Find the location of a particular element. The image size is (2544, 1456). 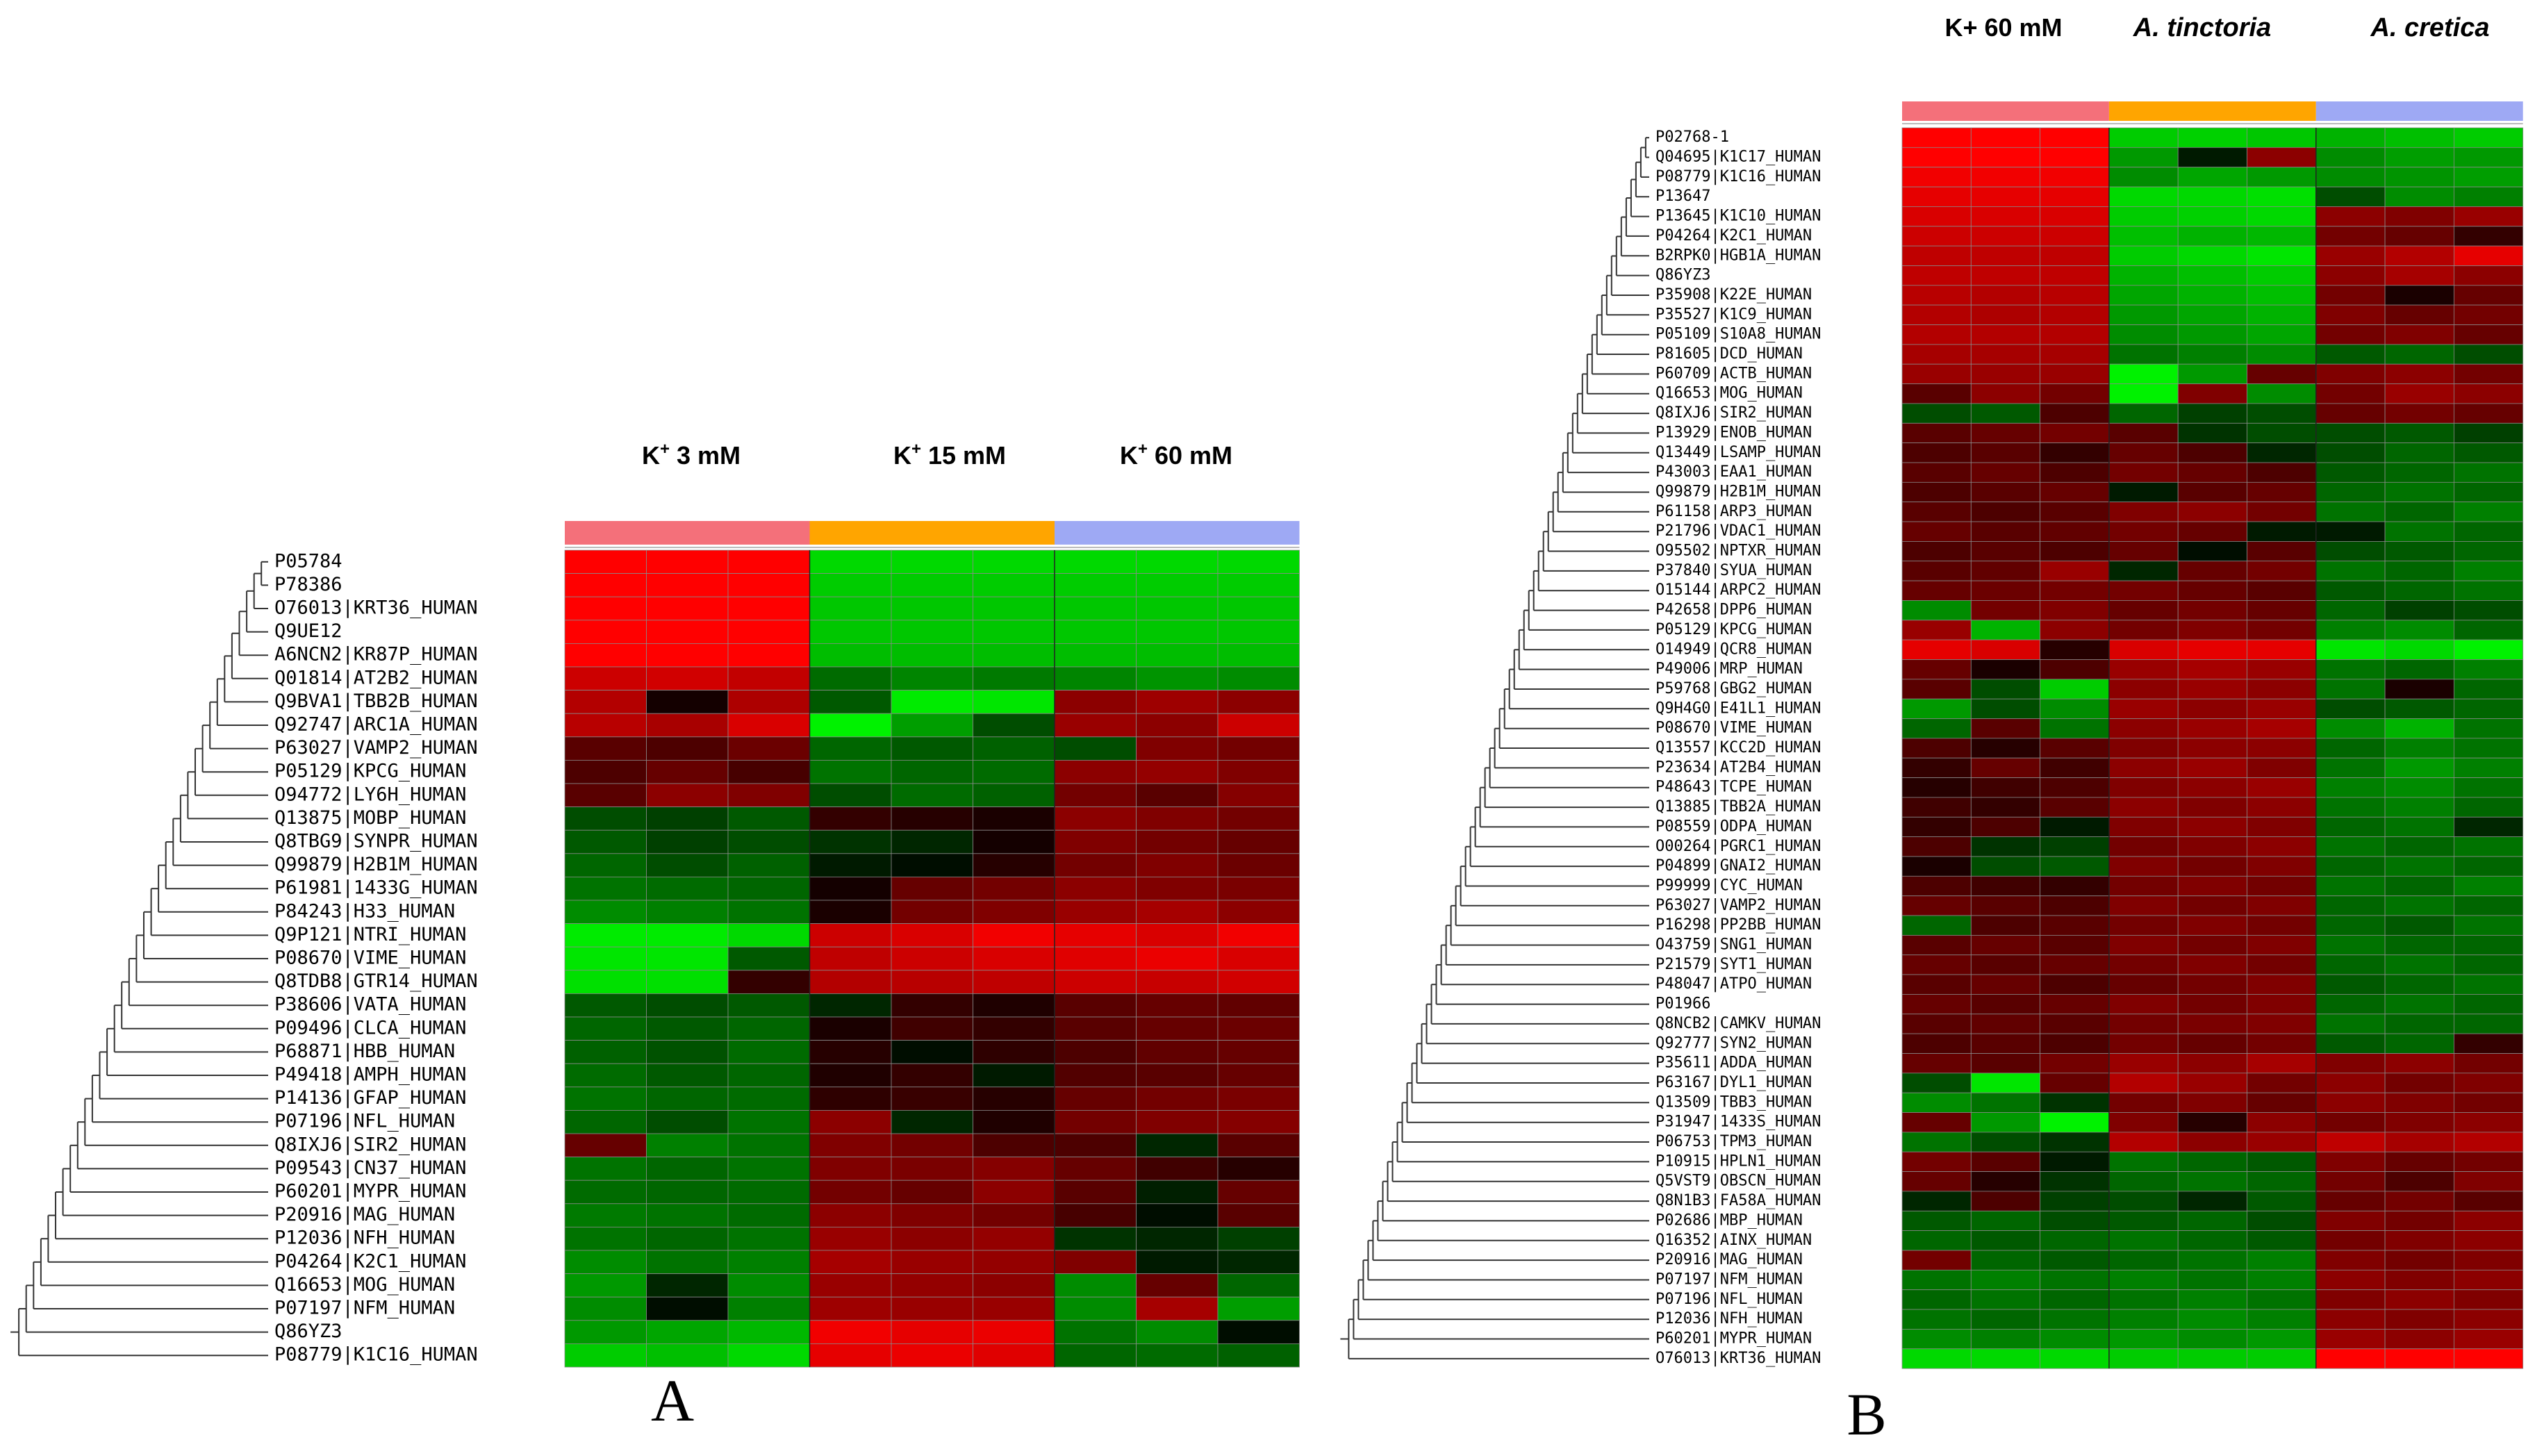

row-label: Q13509|TBB3_HUMAN is located at coordinates (1733, 1102).